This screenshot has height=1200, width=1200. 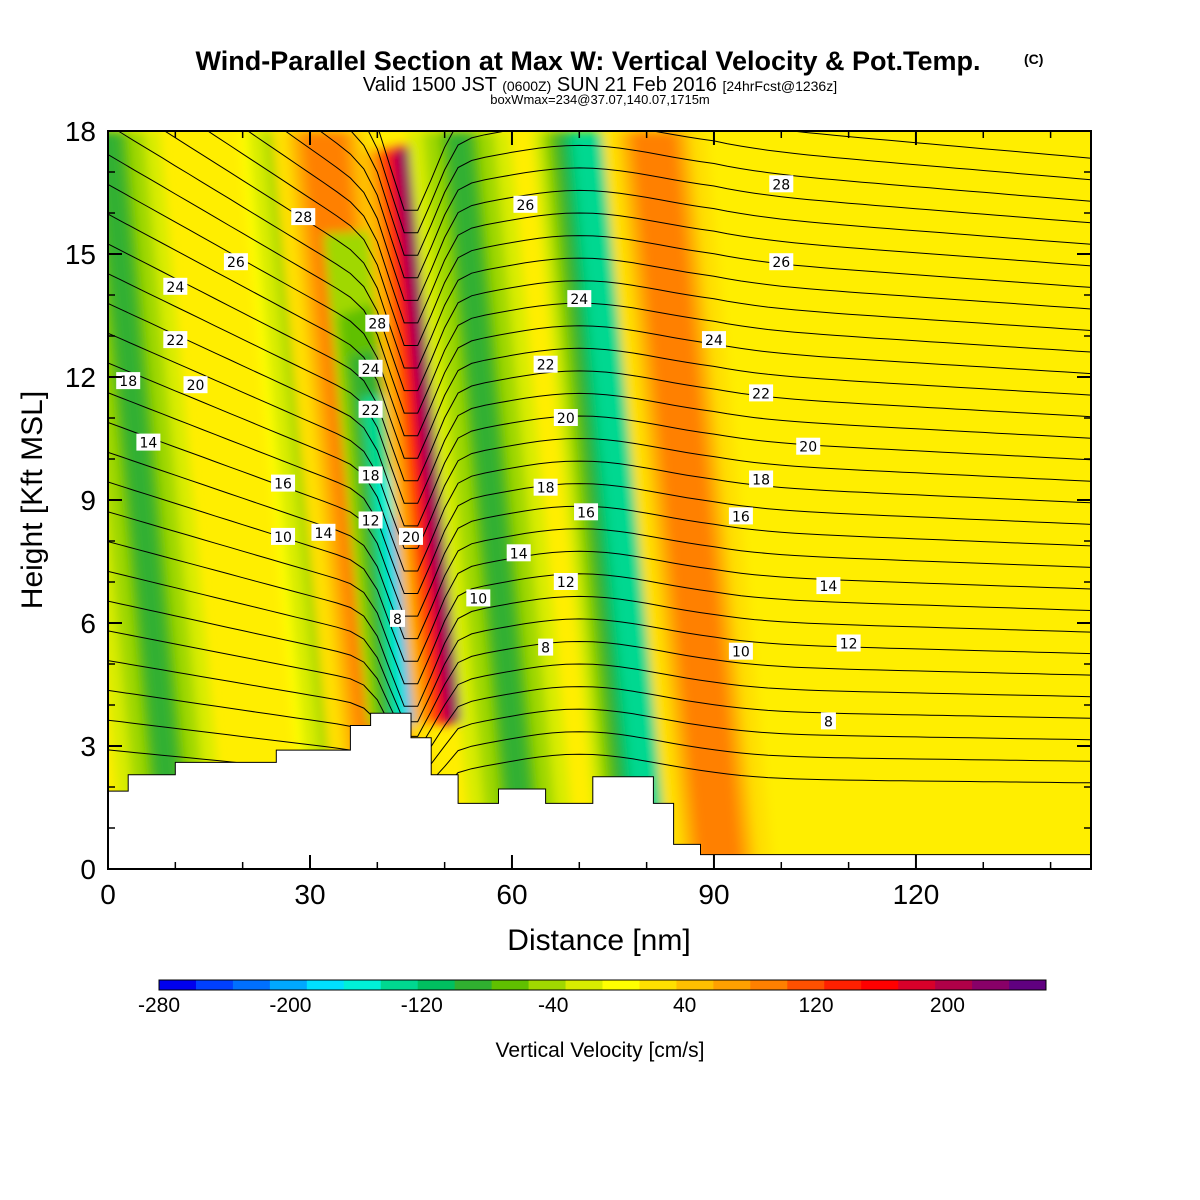 What do you see at coordinates (88, 869) in the screenshot?
I see `y-tick-label: 0` at bounding box center [88, 869].